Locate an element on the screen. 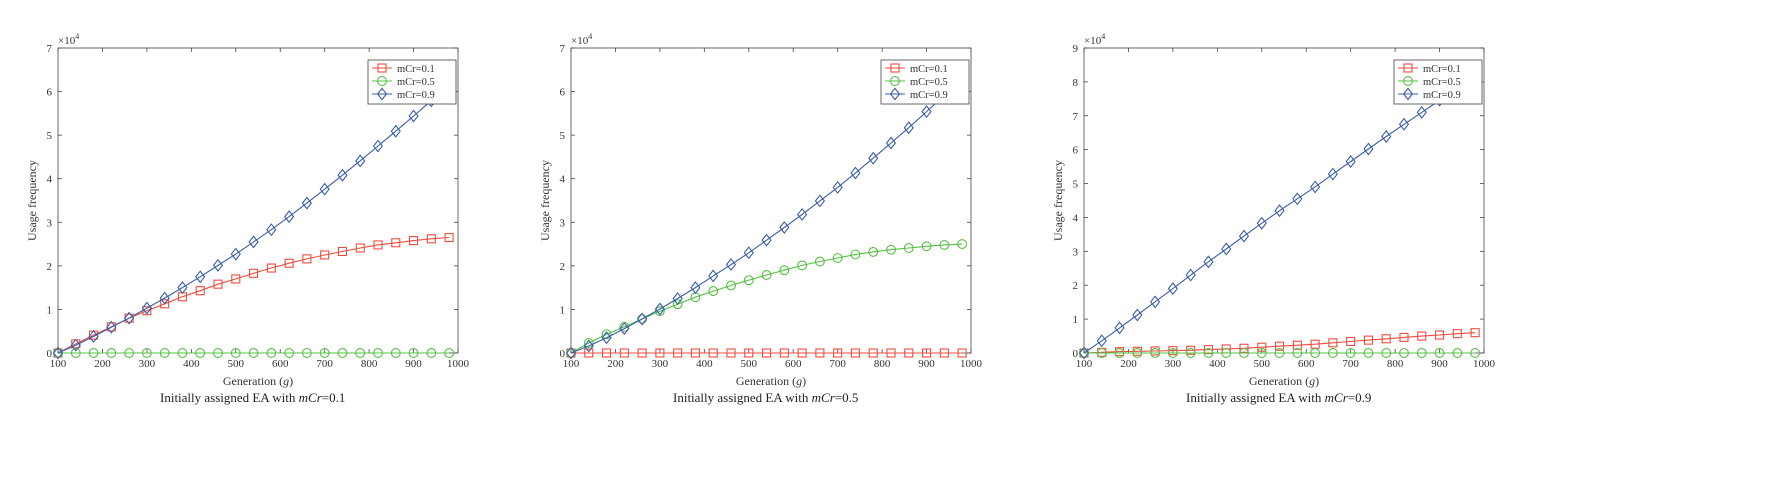  caption-value: =0.1 is located at coordinates (333, 397).